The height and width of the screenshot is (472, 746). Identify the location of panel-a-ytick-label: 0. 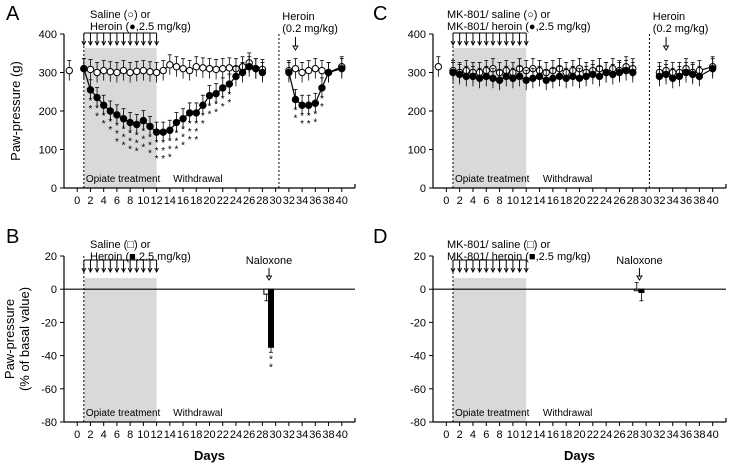
(54, 189).